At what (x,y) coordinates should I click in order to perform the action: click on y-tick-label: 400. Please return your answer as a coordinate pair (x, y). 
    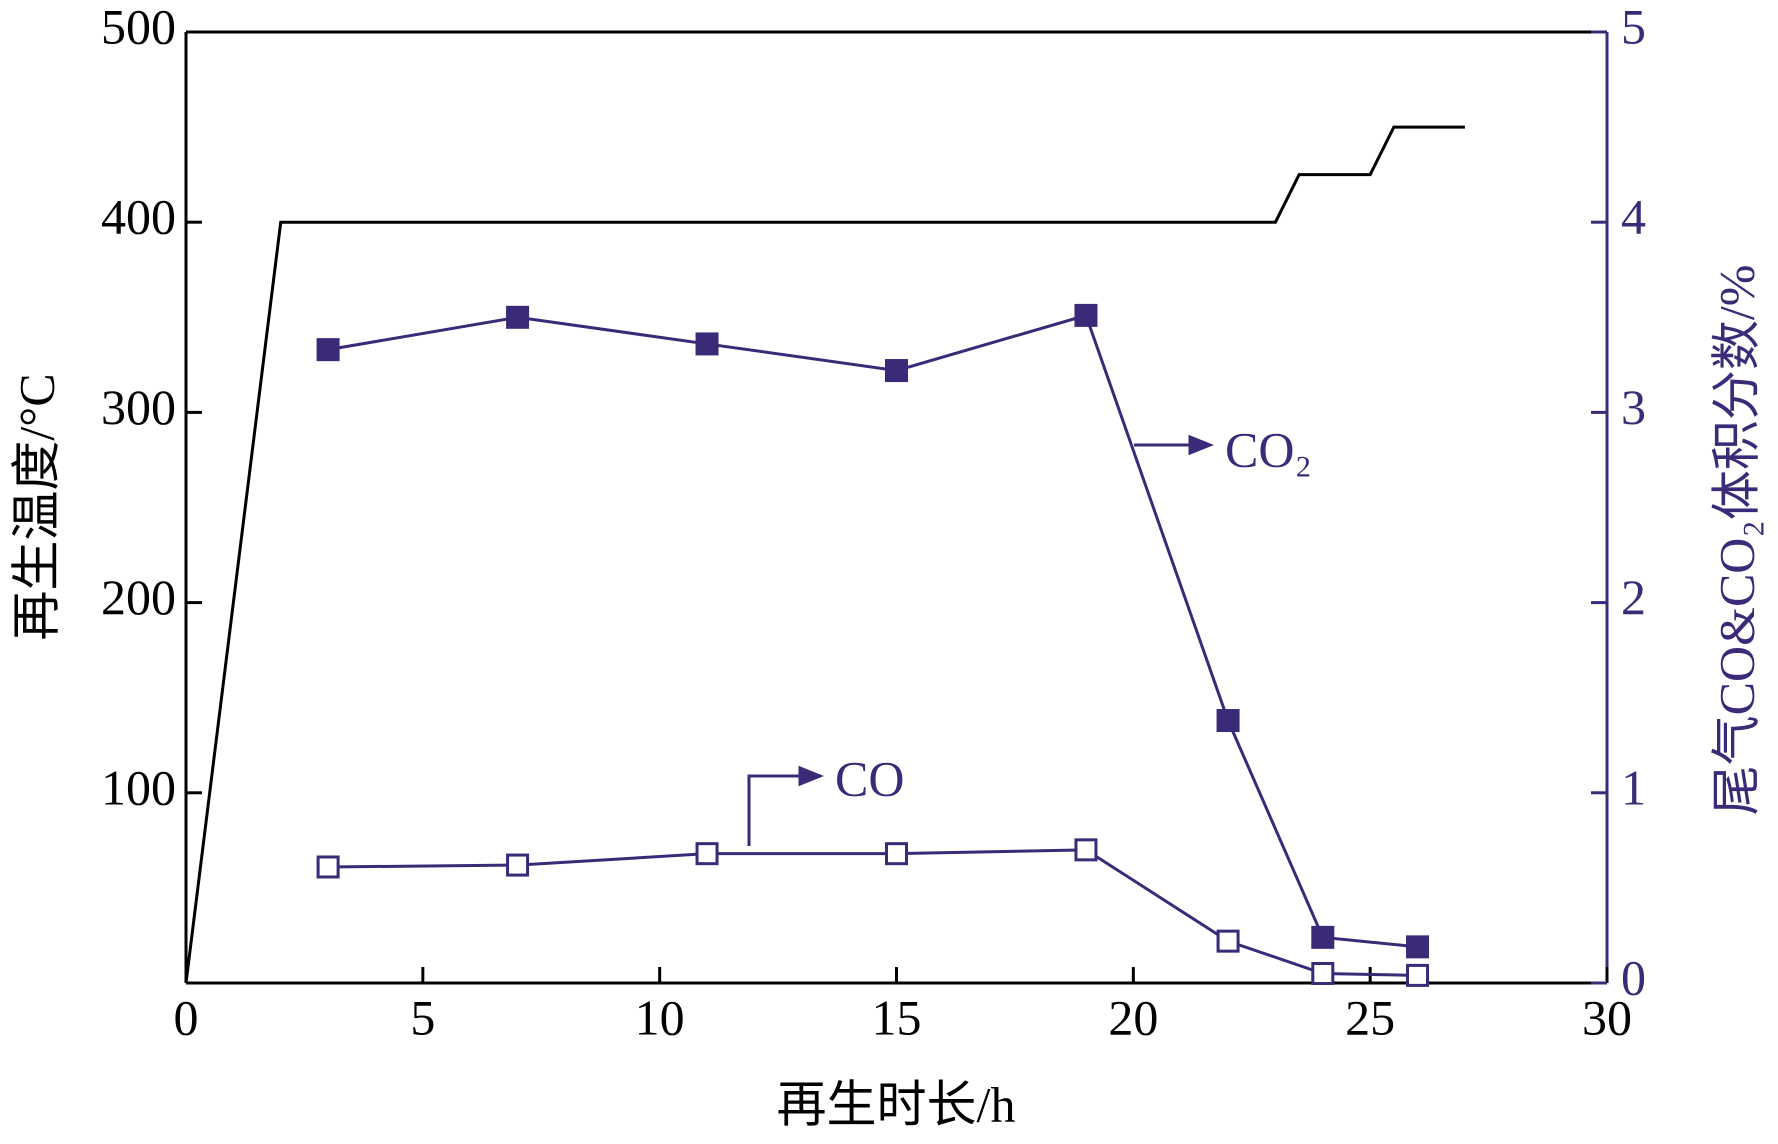
    Looking at the image, I should click on (138, 217).